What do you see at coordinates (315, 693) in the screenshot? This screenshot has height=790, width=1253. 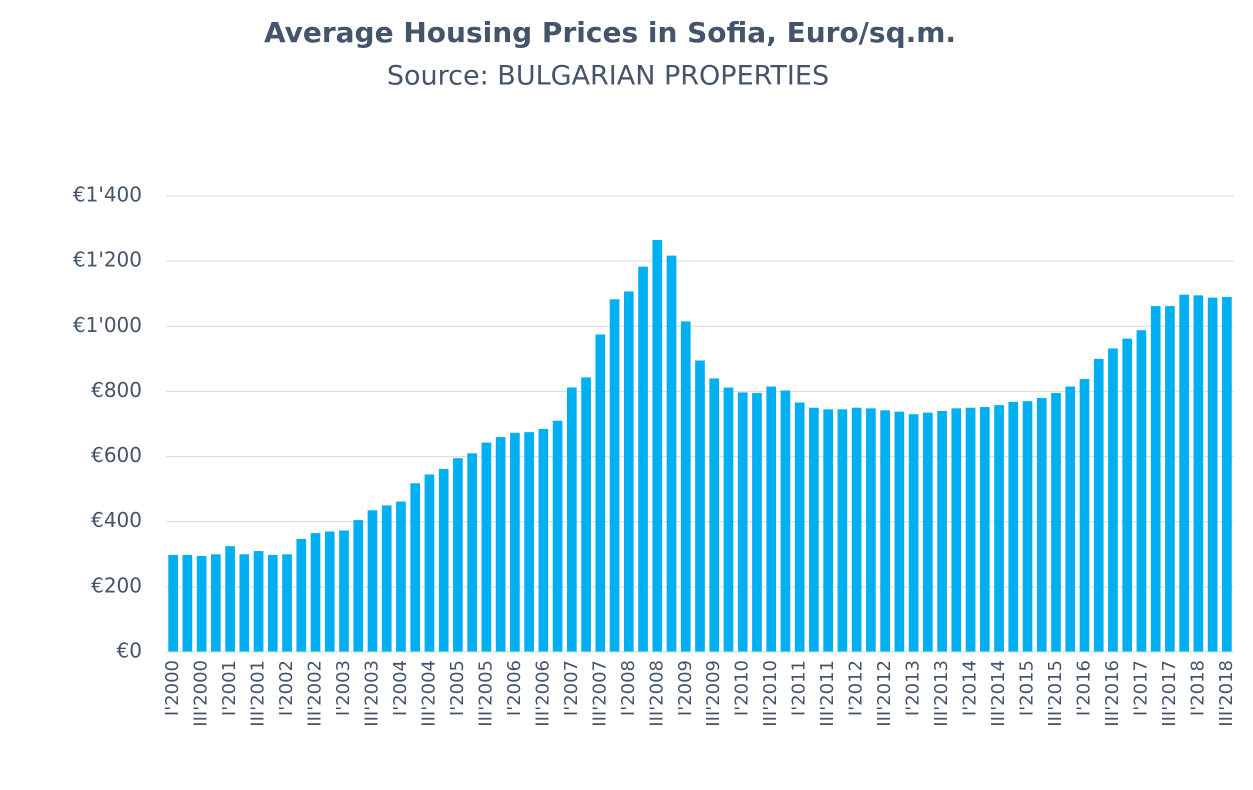 I see `x-tick-label: III'2002` at bounding box center [315, 693].